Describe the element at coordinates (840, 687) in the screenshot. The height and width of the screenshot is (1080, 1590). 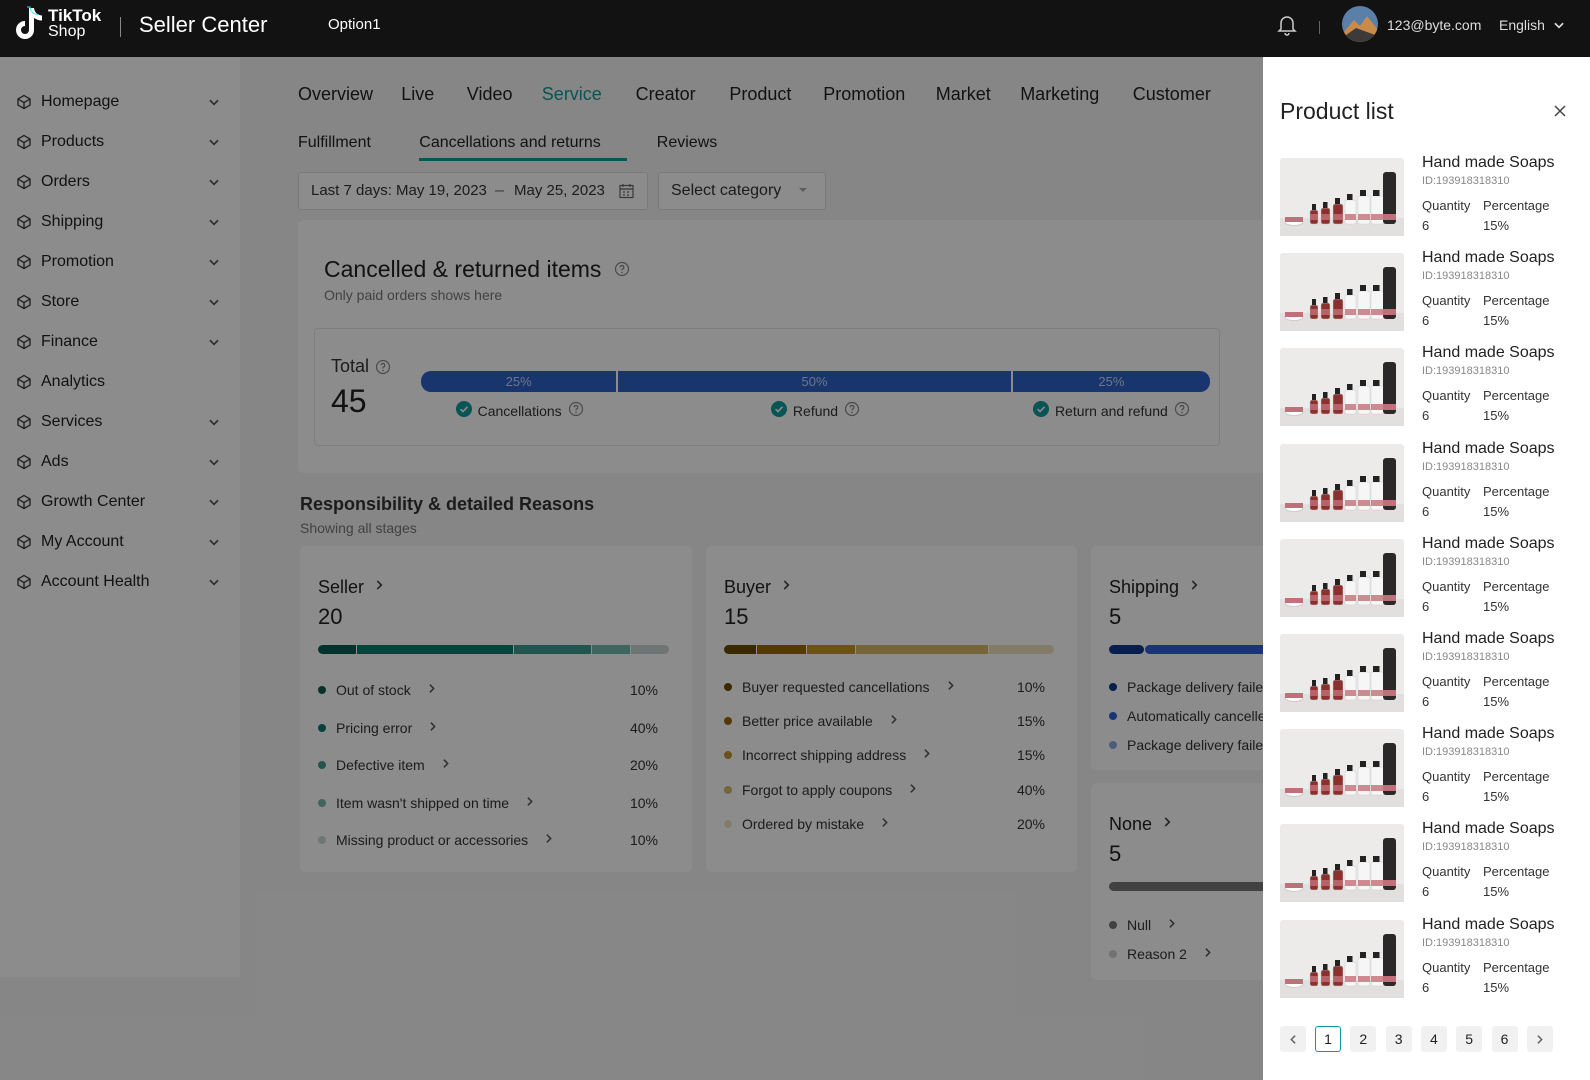
I see `reason-row: Buyer requested cancellations` at that location.